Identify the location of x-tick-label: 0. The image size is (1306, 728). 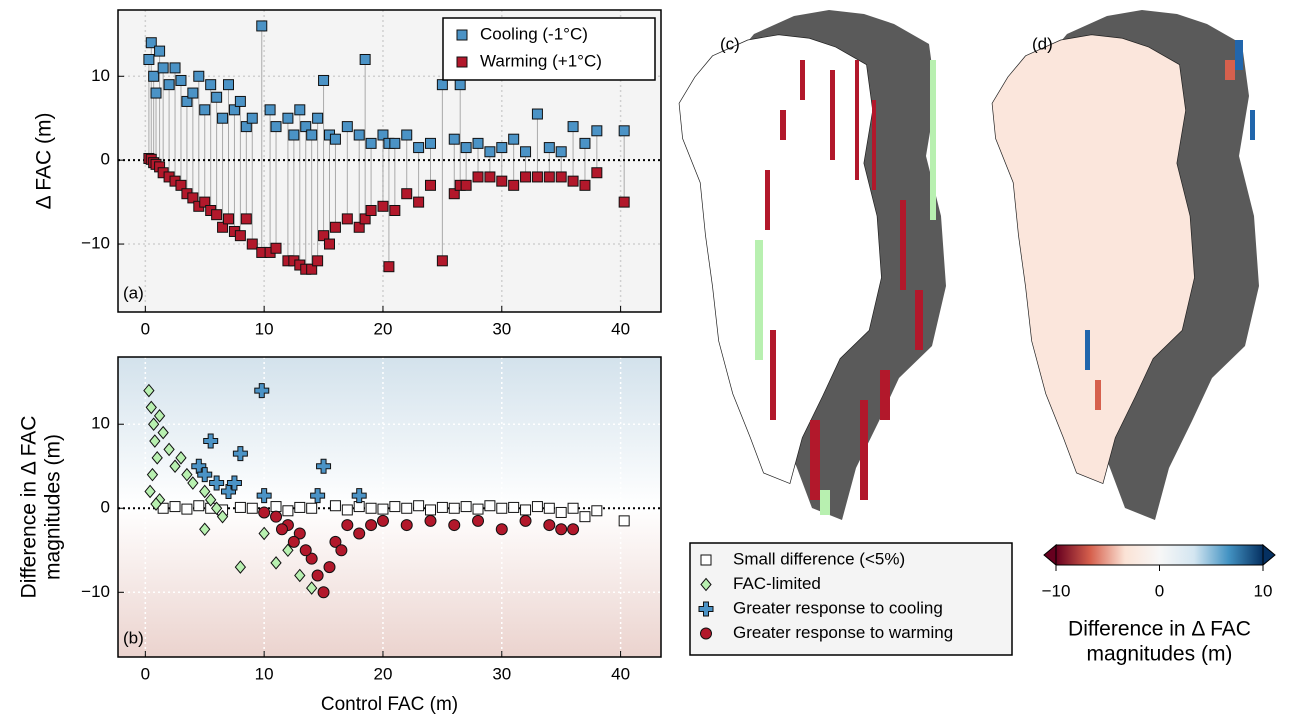
(145, 328).